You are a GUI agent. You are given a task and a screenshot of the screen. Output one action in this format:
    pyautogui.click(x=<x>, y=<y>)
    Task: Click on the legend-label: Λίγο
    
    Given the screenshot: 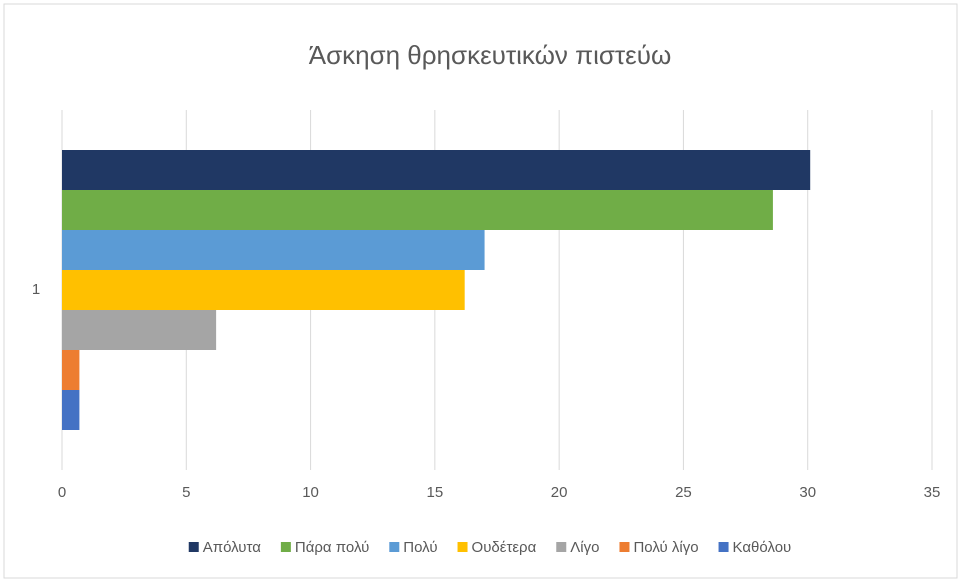 What is the action you would take?
    pyautogui.click(x=584, y=547)
    